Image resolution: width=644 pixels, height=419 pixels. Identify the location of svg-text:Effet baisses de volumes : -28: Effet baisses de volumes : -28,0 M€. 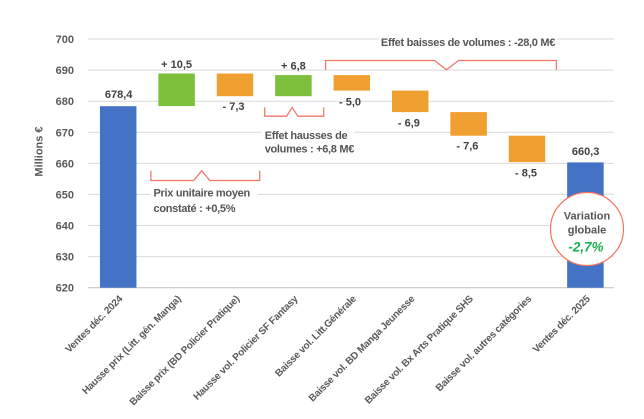
(468, 43).